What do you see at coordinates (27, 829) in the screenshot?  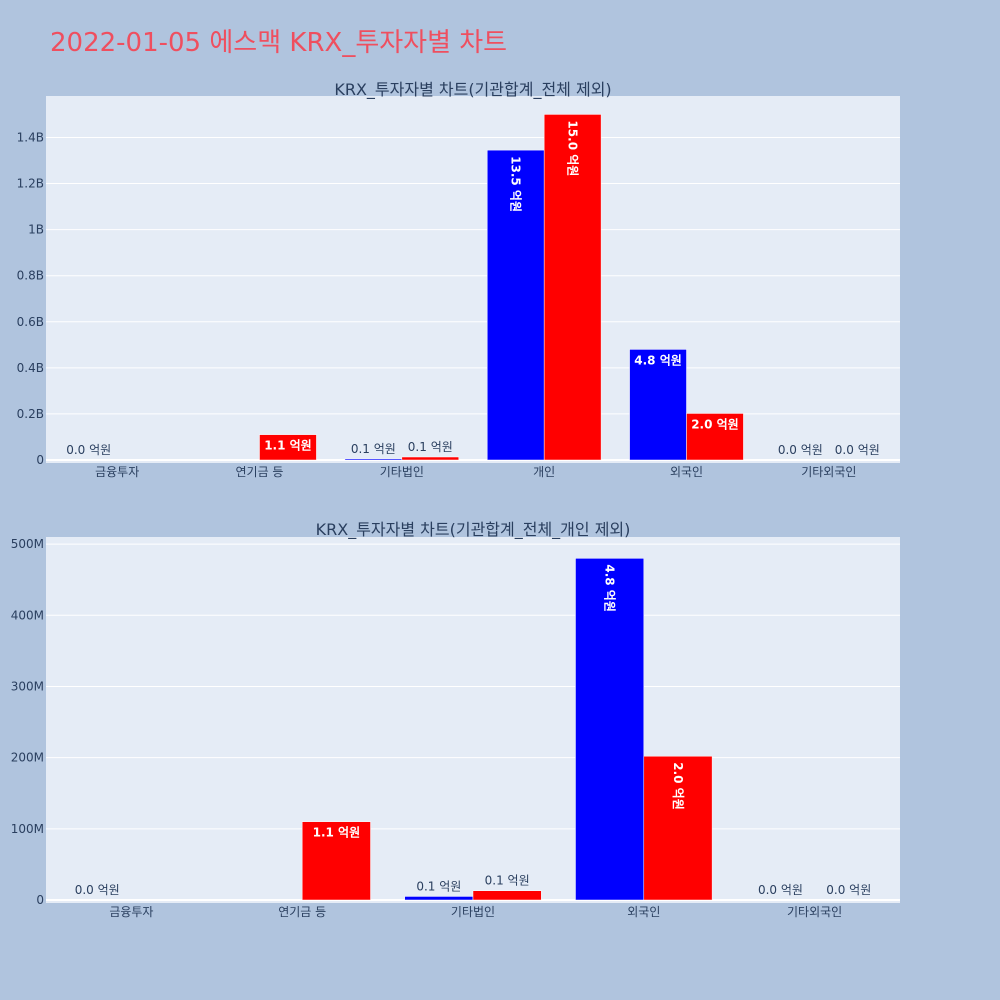 I see `y-tick-label: 100M` at bounding box center [27, 829].